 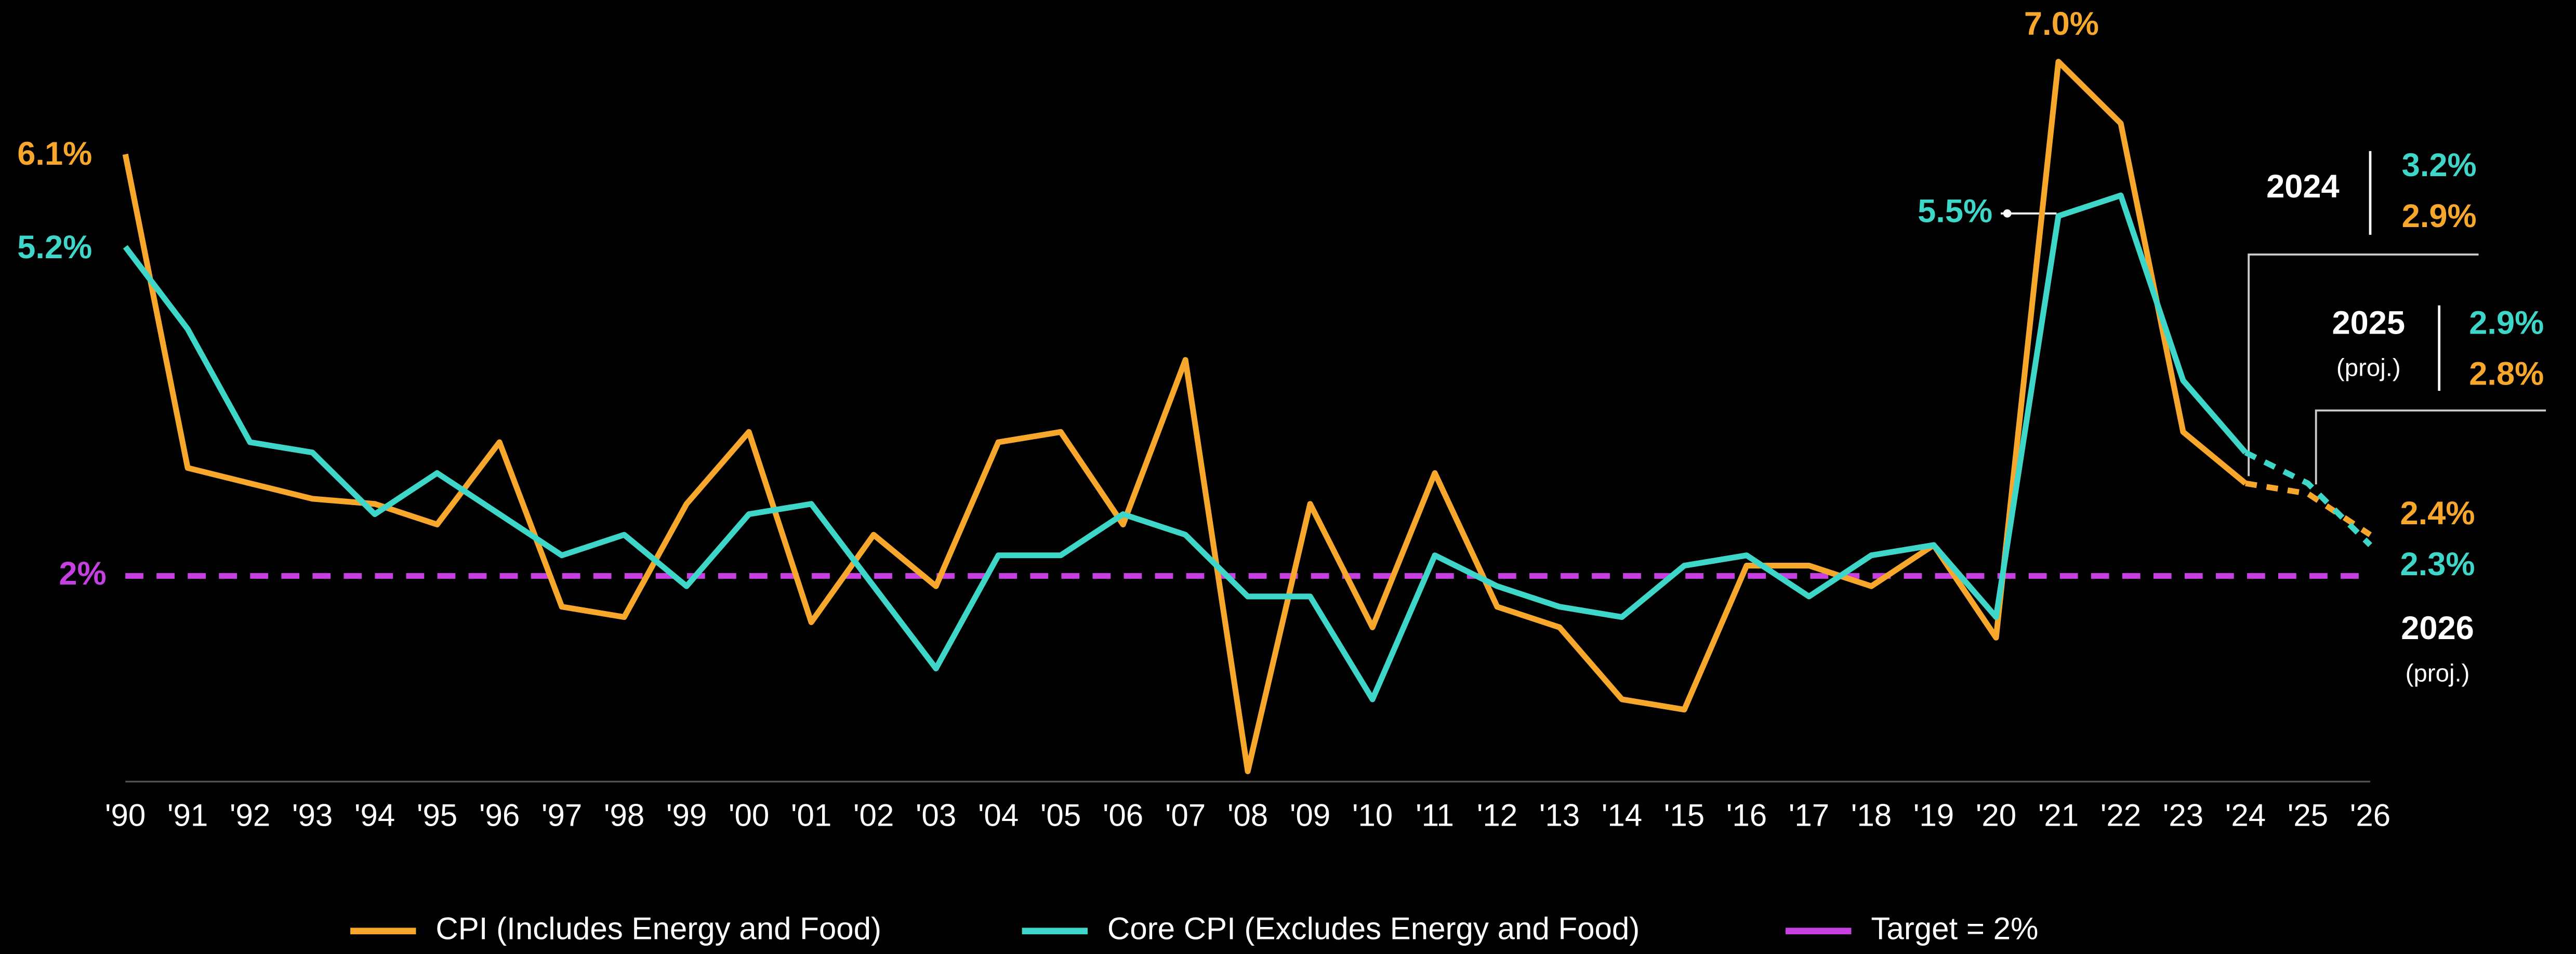 What do you see at coordinates (2506, 374) in the screenshot?
I see `value-label: 2.8%` at bounding box center [2506, 374].